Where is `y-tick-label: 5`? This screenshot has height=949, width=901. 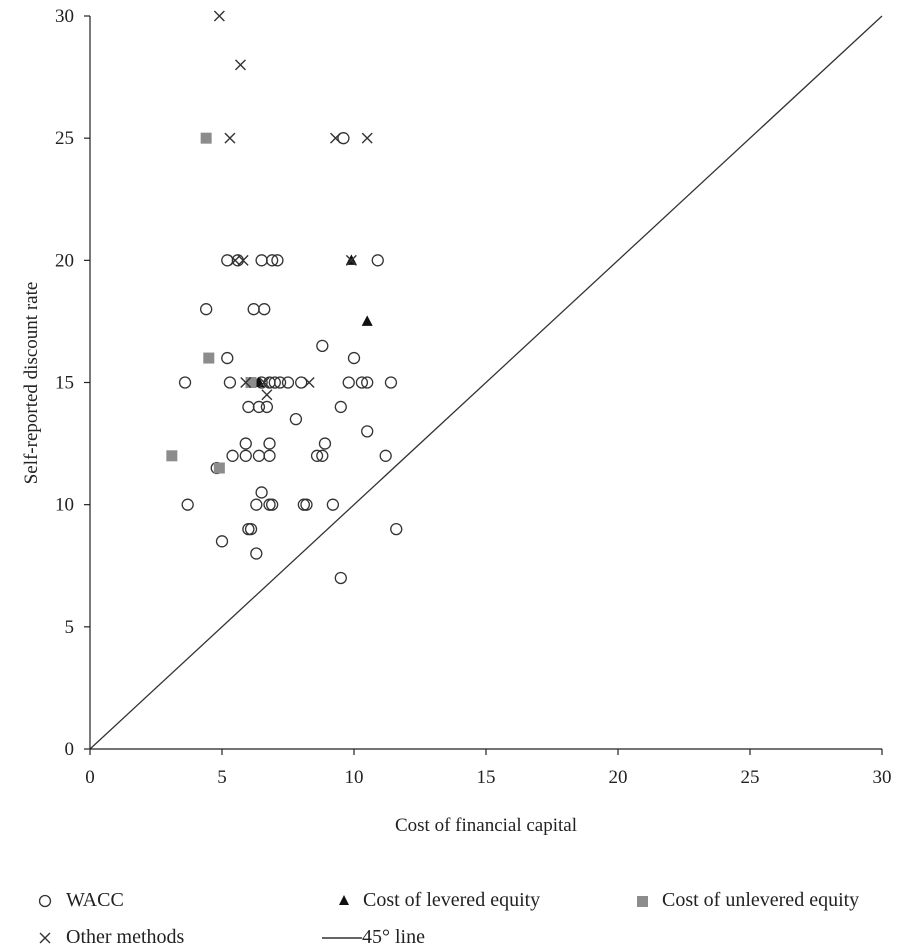
y-tick-label: 5 is located at coordinates (70, 627).